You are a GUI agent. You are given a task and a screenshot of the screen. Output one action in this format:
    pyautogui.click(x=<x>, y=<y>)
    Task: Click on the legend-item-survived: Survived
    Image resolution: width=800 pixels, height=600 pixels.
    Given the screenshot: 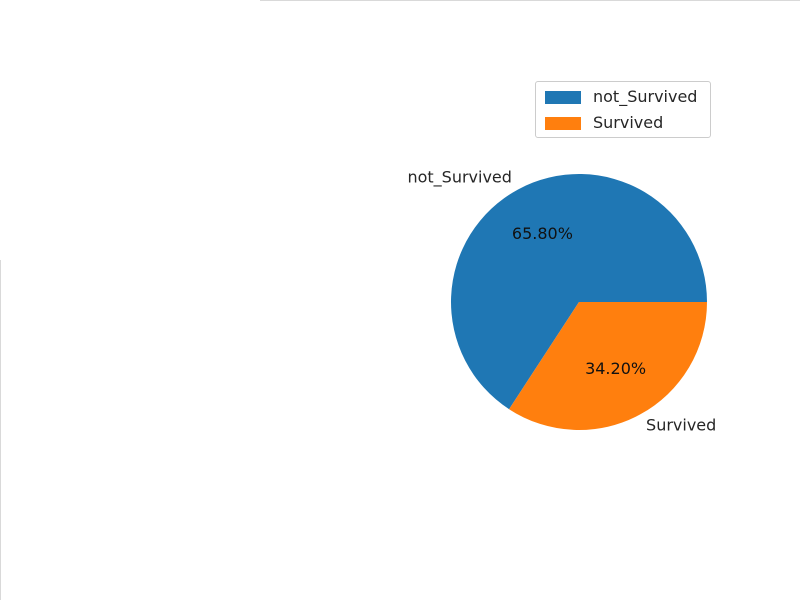 What is the action you would take?
    pyautogui.click(x=604, y=123)
    